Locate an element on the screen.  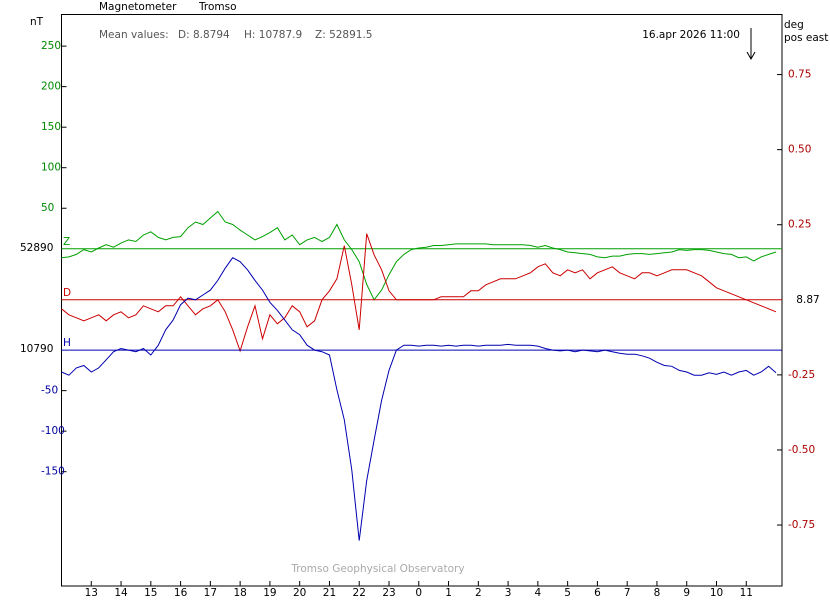
x-tick-label: 13 is located at coordinates (91, 593).